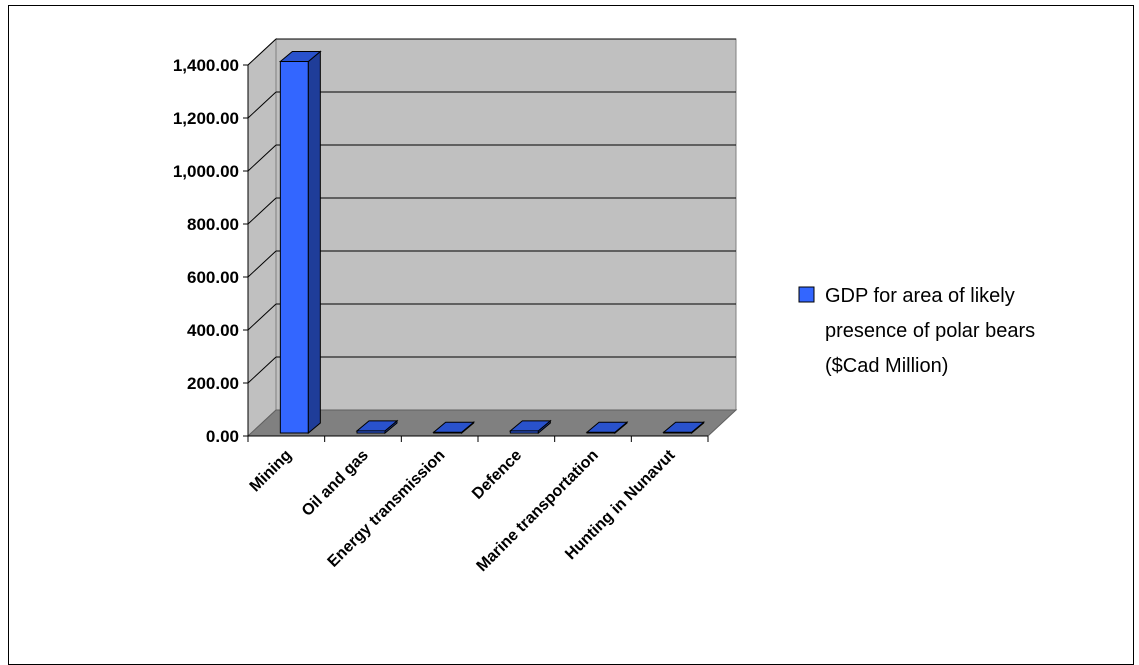 This screenshot has height=665, width=1139. Describe the element at coordinates (335, 483) in the screenshot. I see `x-tick-label: Oil and gas` at that location.